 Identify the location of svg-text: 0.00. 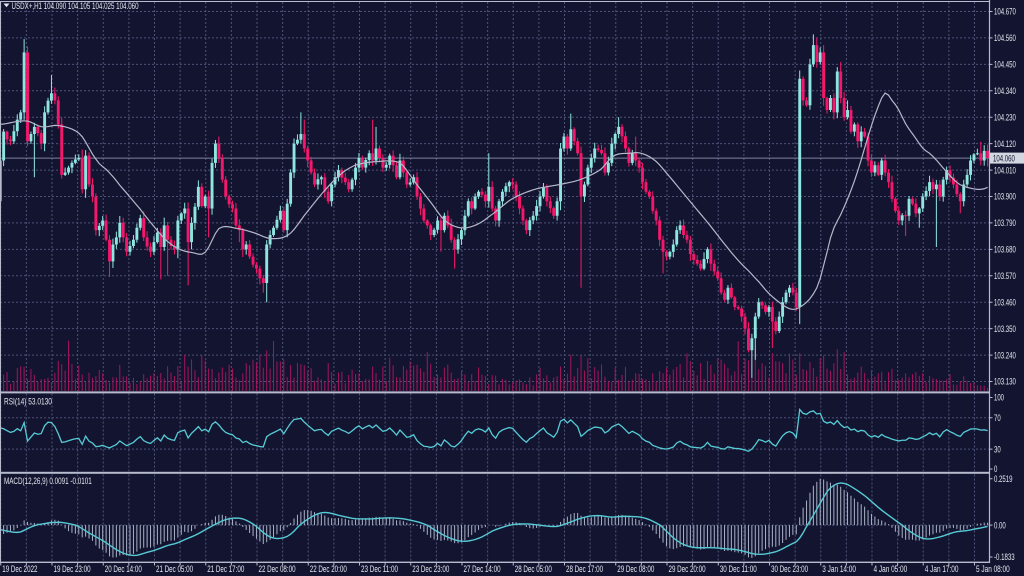
(1000, 525).